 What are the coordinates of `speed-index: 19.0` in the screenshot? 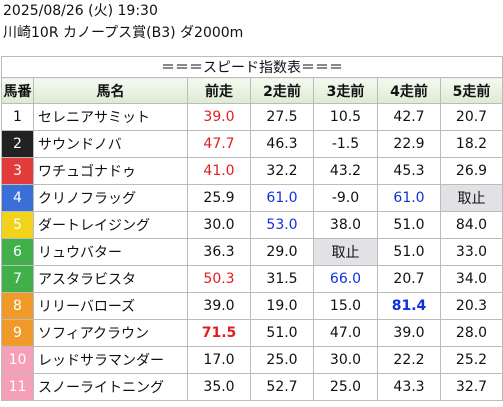 It's located at (282, 306).